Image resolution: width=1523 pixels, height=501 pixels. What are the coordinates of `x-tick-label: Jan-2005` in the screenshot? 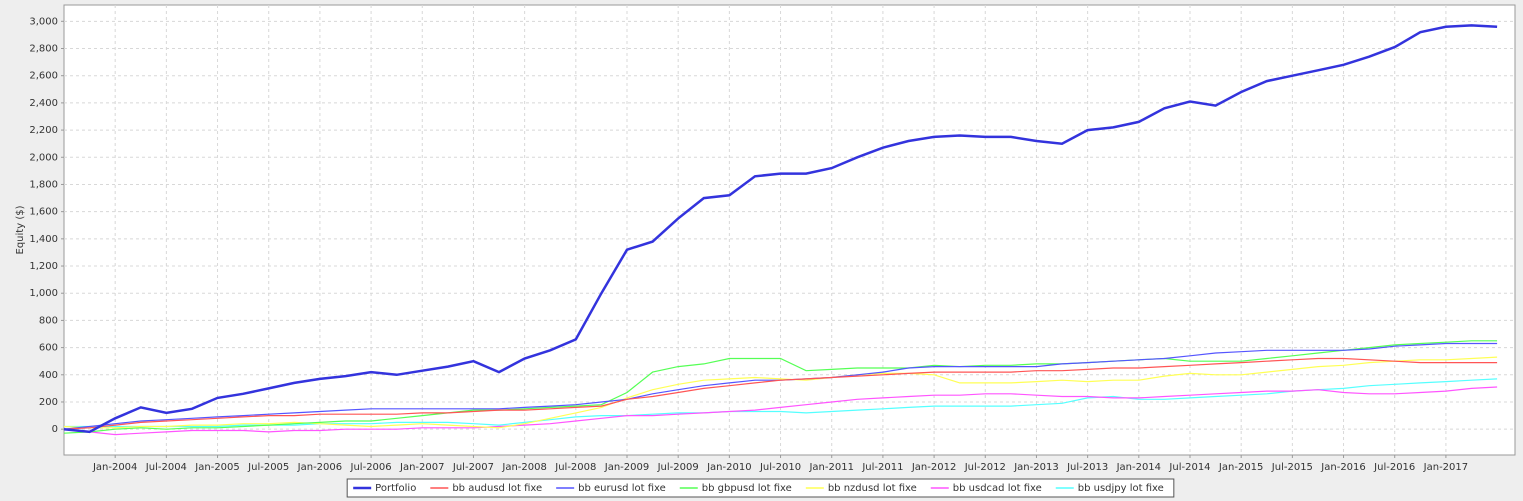 It's located at (216, 467).